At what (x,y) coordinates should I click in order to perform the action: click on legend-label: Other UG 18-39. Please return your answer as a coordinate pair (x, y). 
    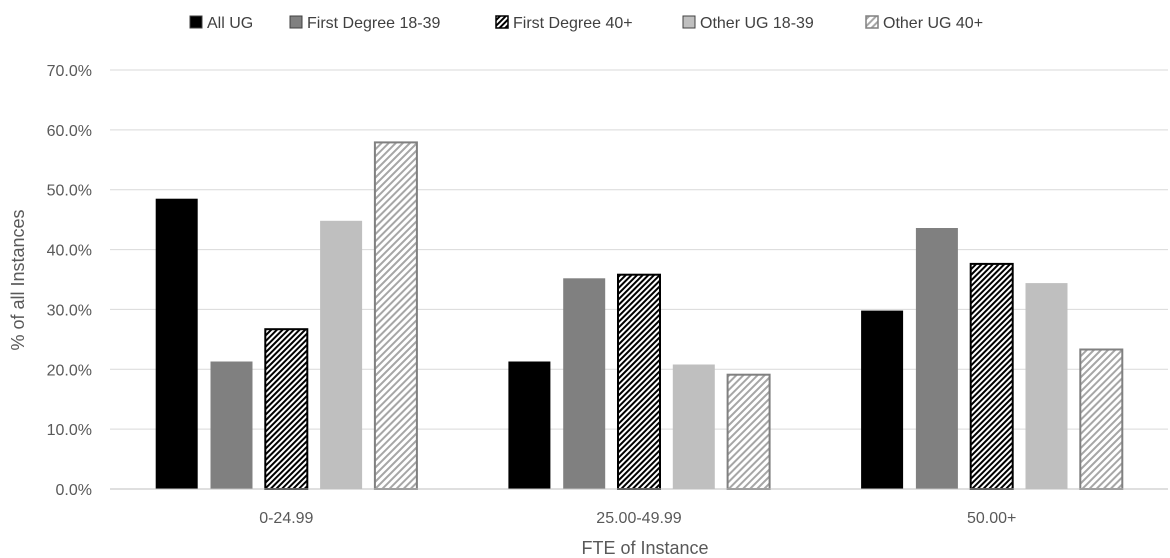
    Looking at the image, I should click on (757, 23).